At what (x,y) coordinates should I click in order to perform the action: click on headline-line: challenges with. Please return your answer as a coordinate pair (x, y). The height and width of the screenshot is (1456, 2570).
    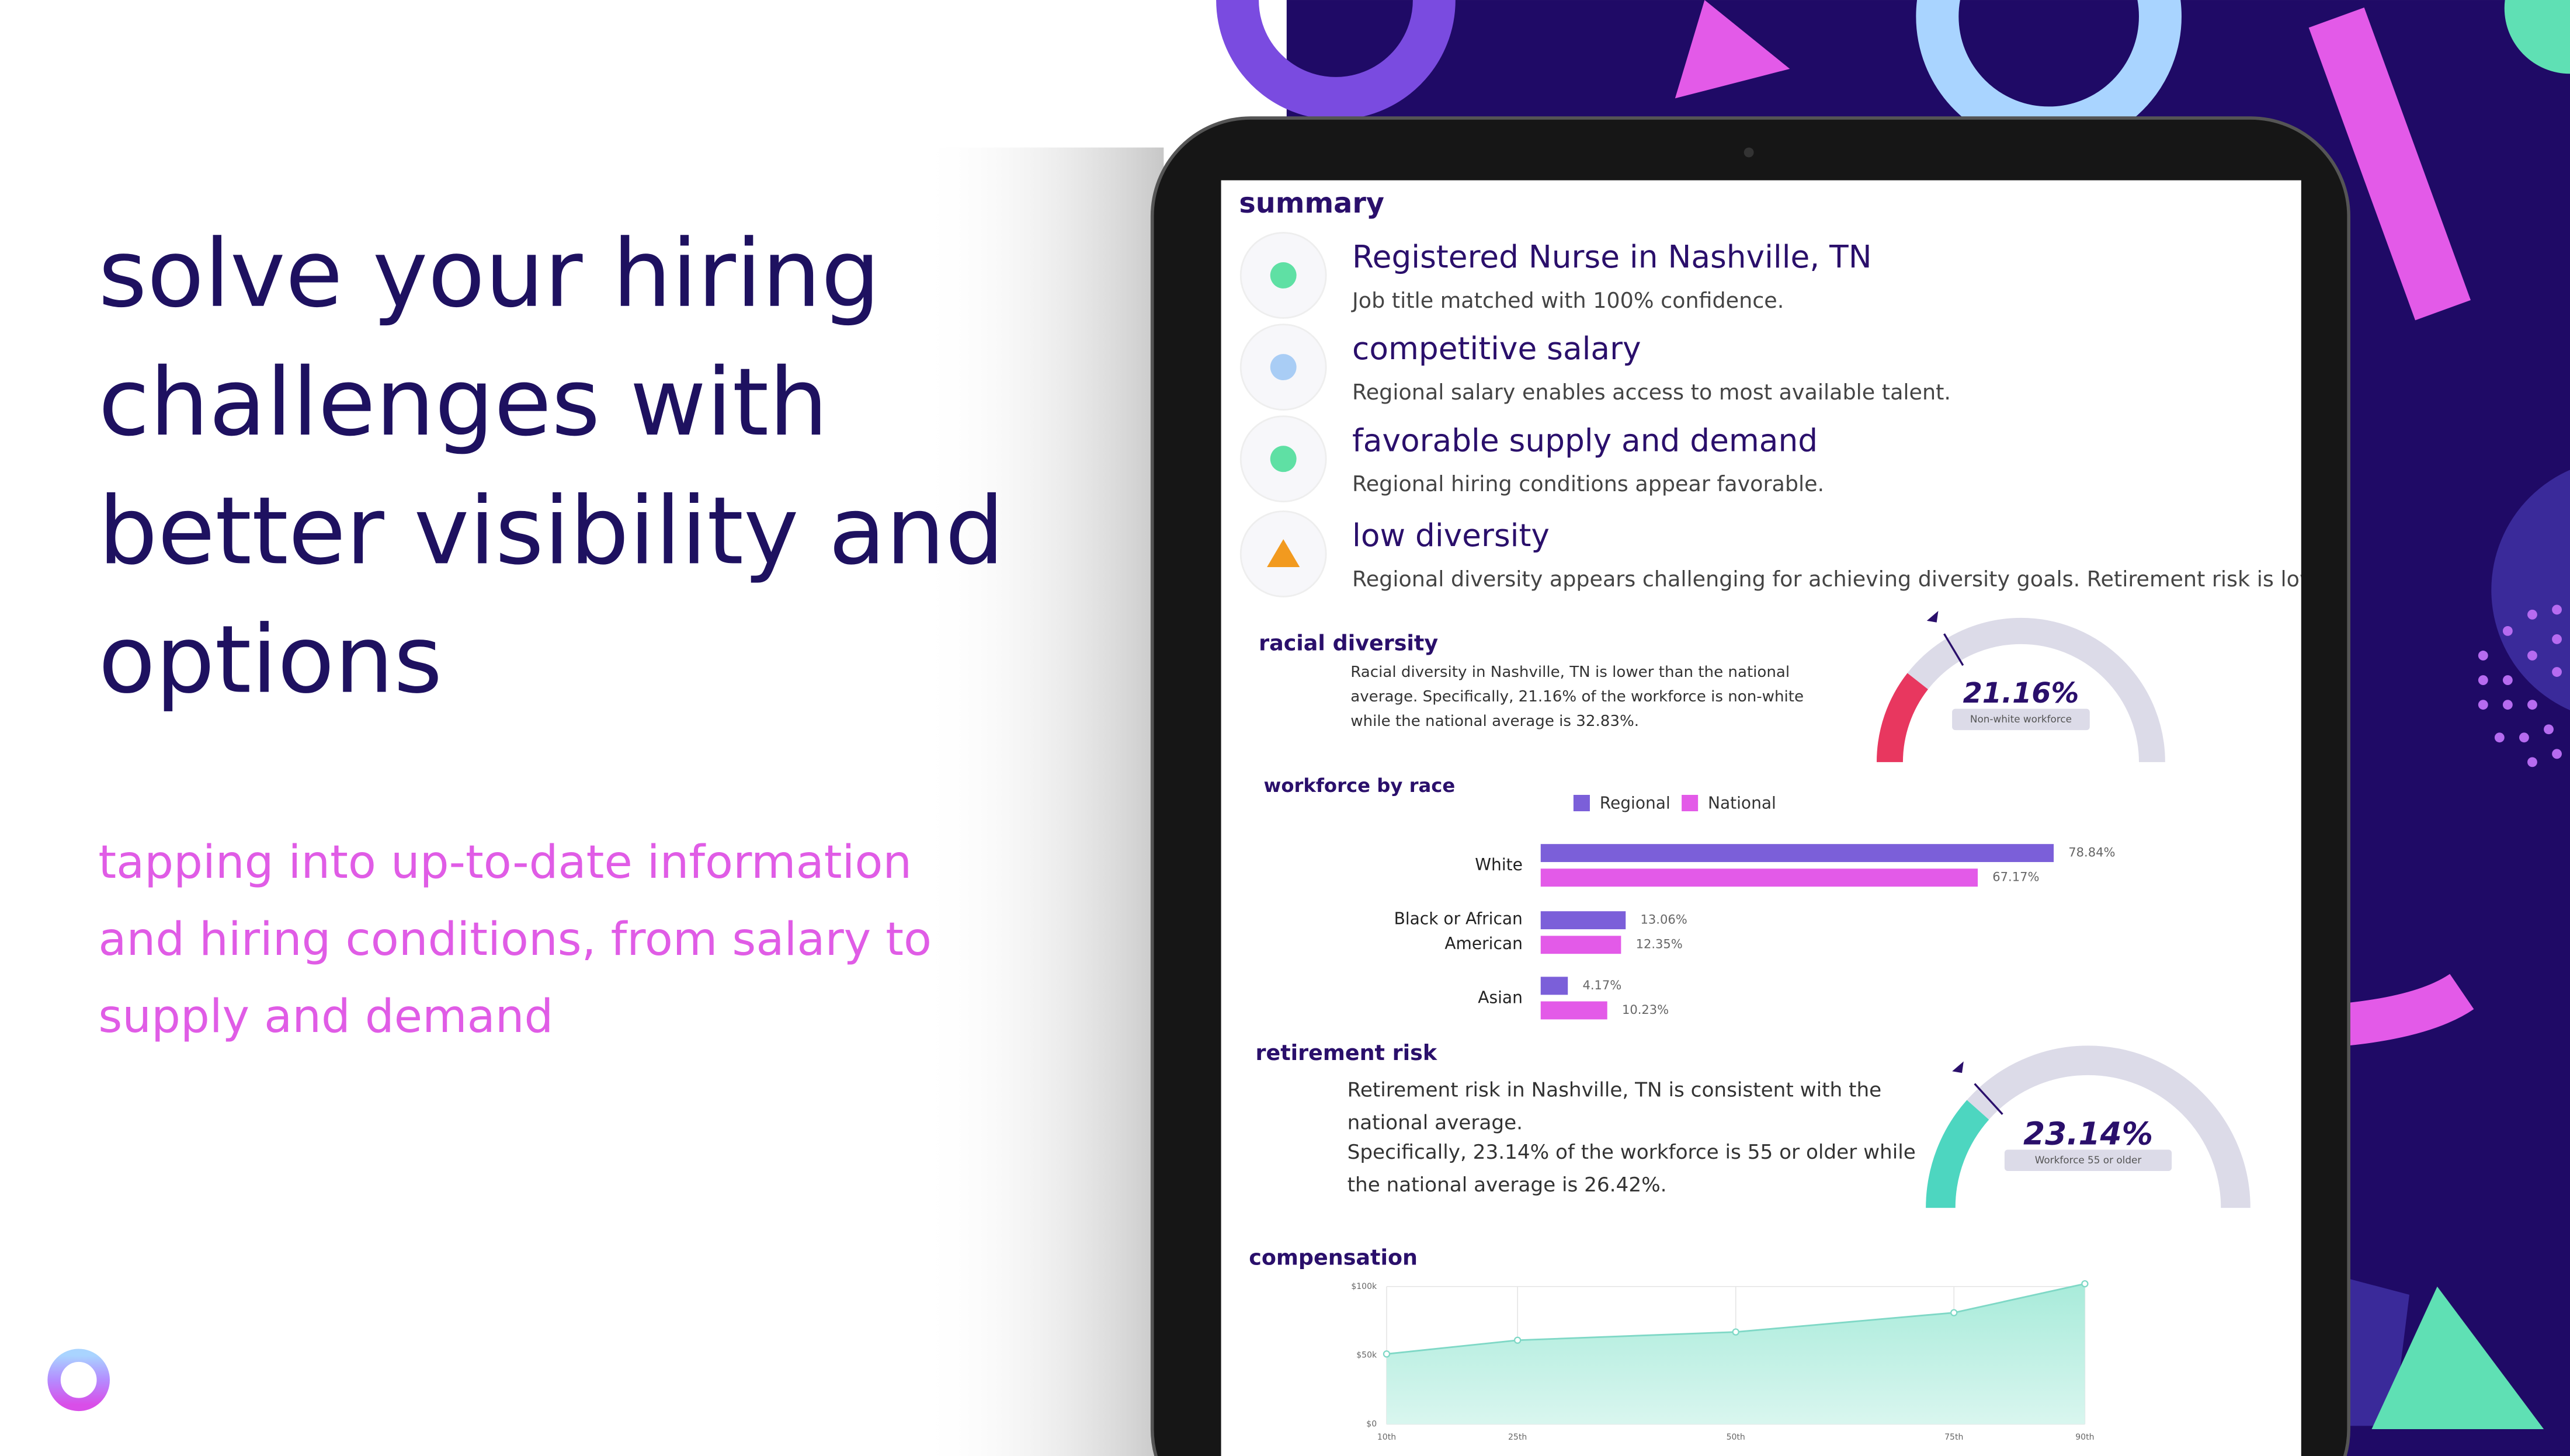
    Looking at the image, I should click on (463, 402).